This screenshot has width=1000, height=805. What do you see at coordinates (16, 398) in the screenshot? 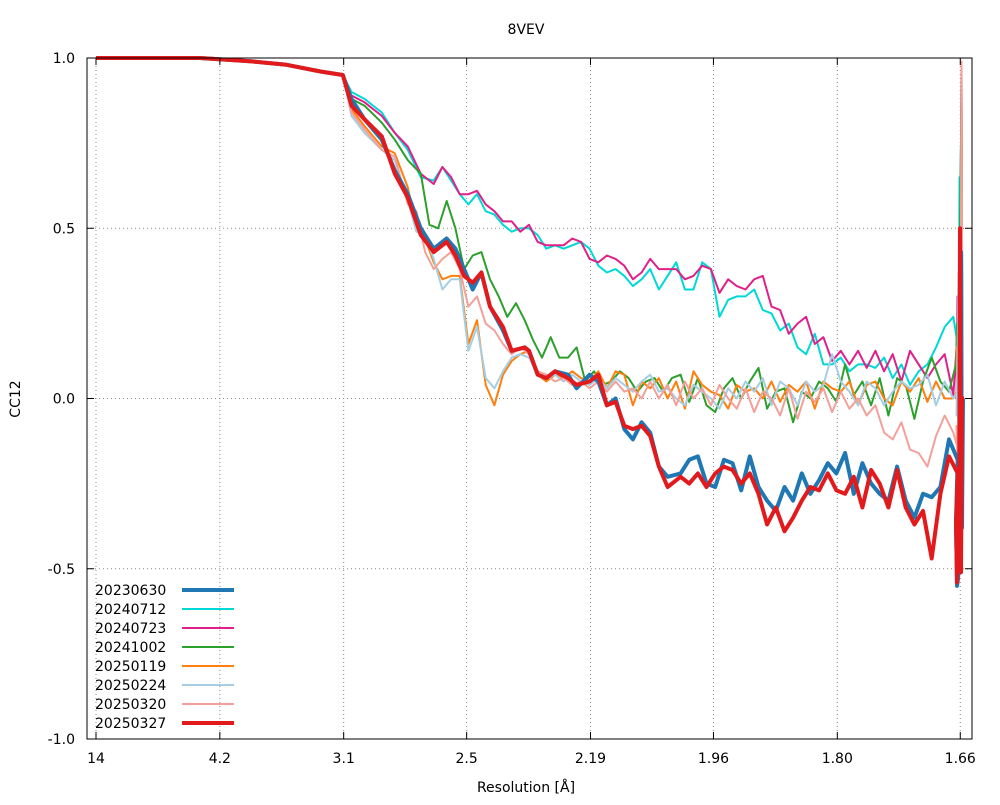
I see `y-axis-title: CC12` at bounding box center [16, 398].